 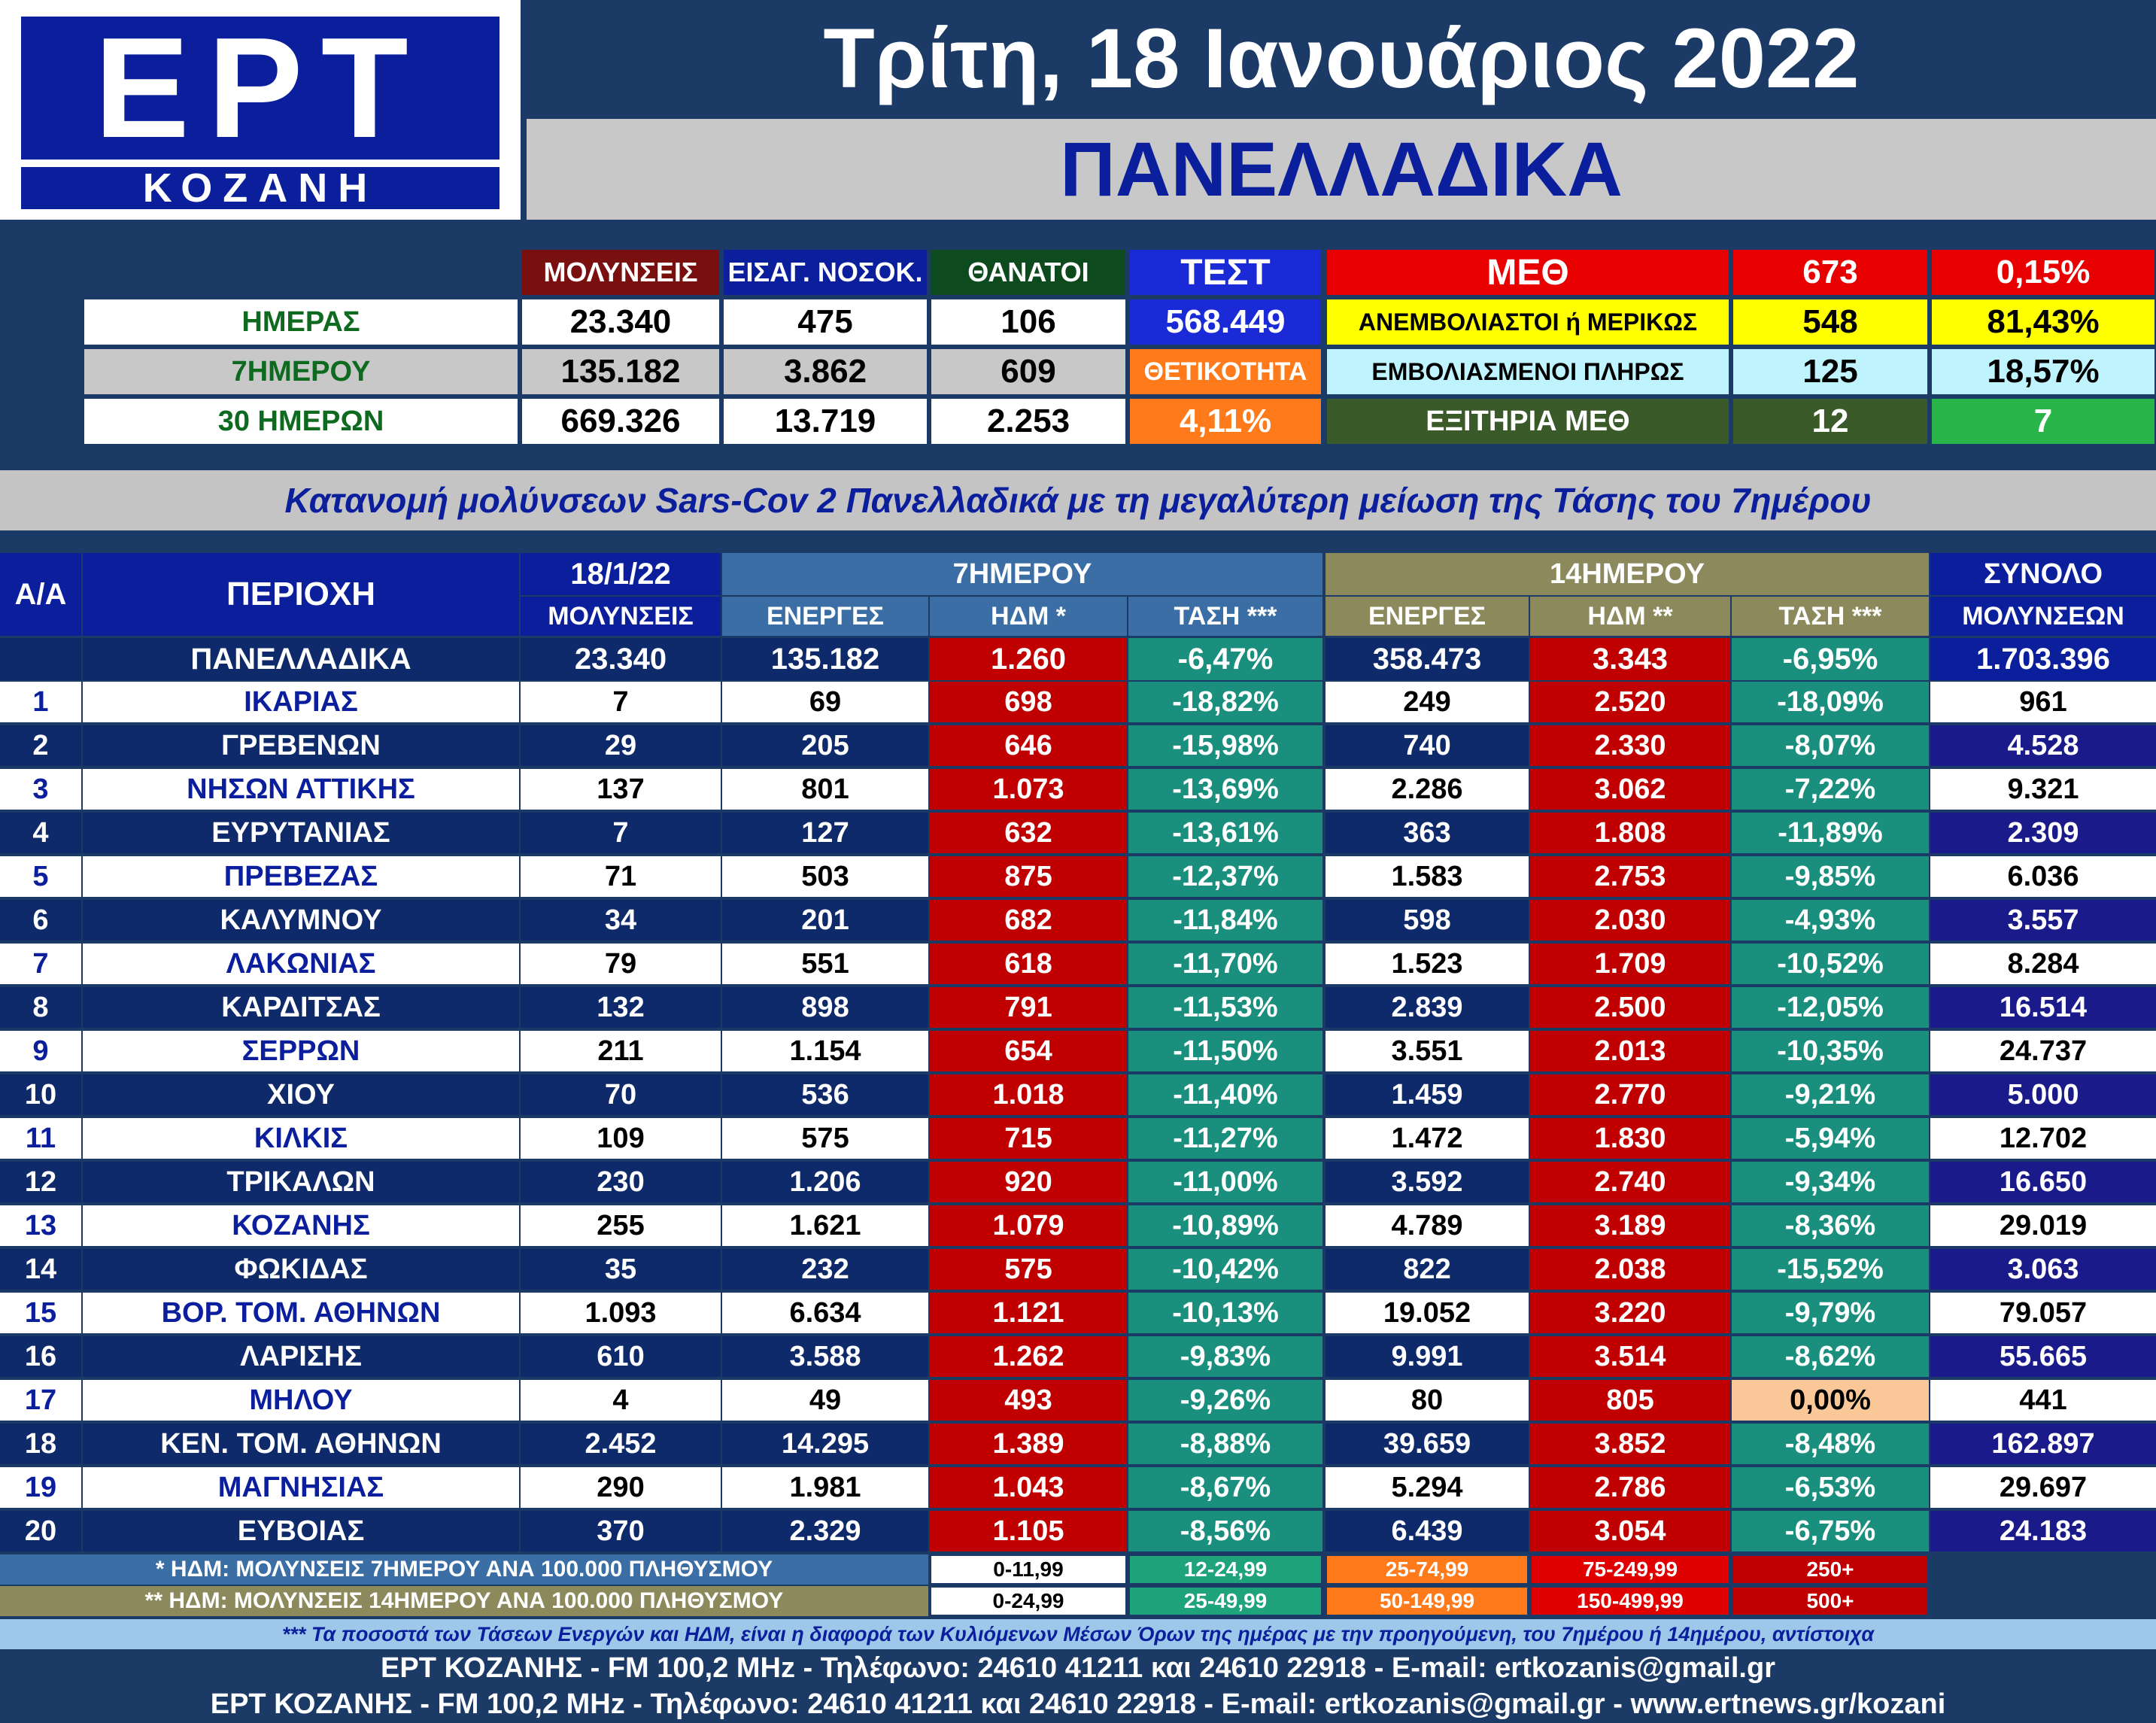 What do you see at coordinates (1630, 921) in the screenshot?
I see `row-hdm-14: 2.030` at bounding box center [1630, 921].